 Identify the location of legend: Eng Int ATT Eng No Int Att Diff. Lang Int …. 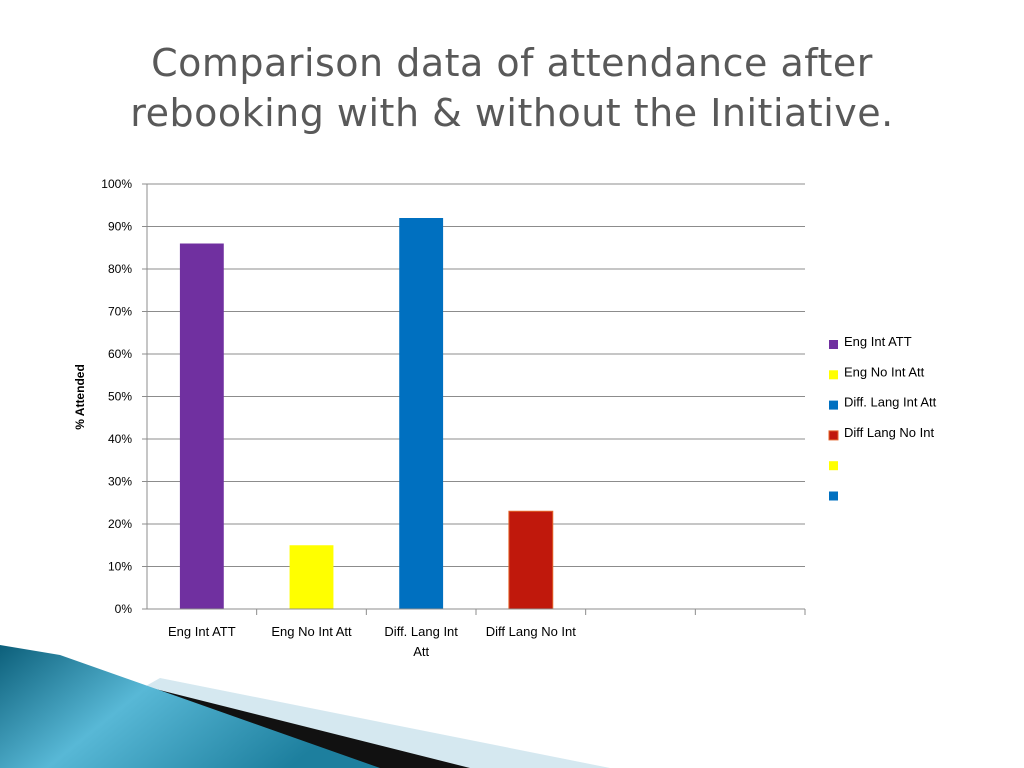
(882, 417).